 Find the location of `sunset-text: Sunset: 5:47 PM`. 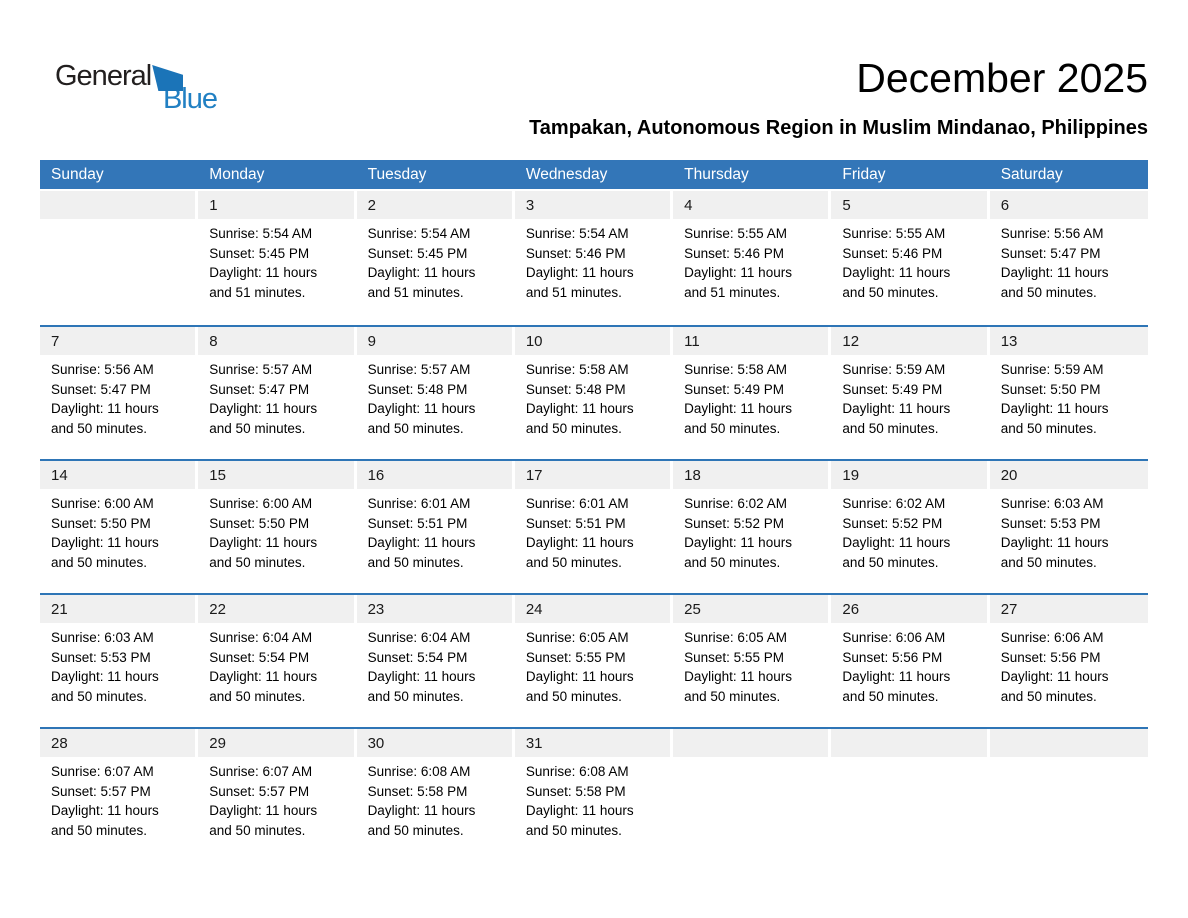

sunset-text: Sunset: 5:47 PM is located at coordinates (1050, 253).